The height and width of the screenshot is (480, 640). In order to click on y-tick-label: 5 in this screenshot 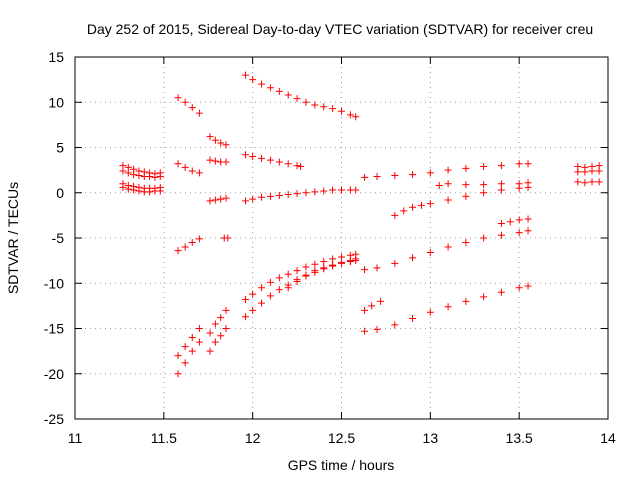, I will do `click(60, 148)`.